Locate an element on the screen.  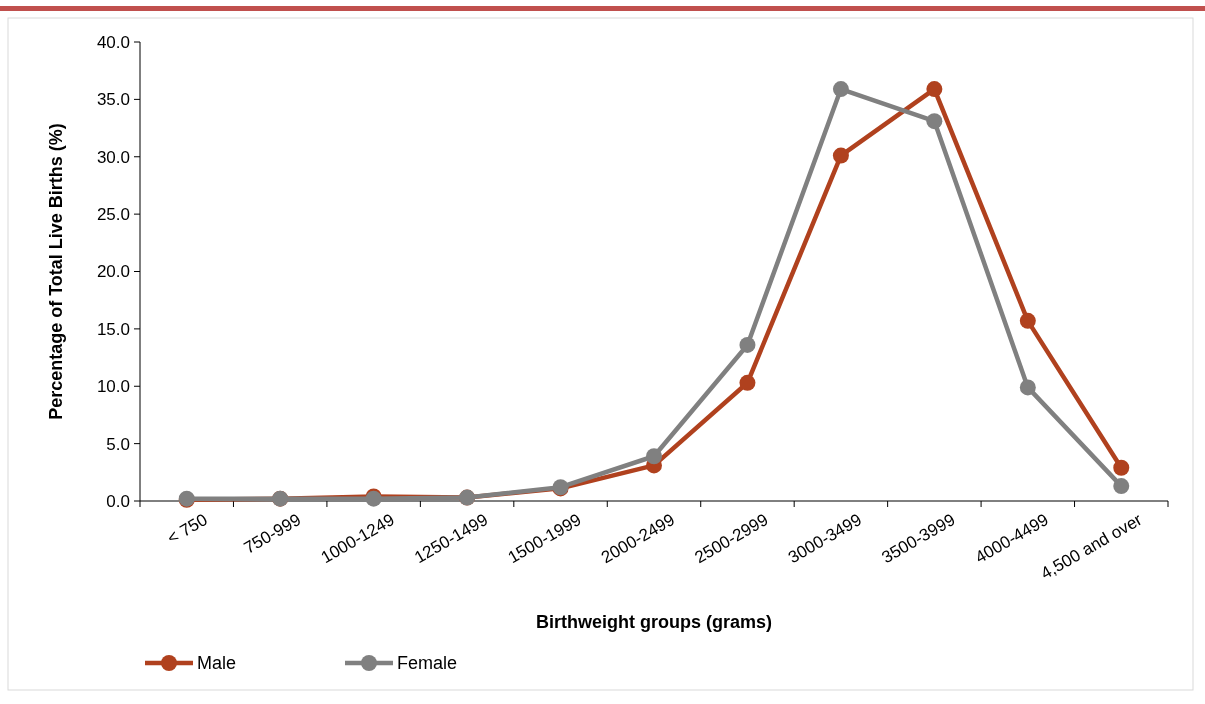
y-tick-label: 20.0 is located at coordinates (113, 272).